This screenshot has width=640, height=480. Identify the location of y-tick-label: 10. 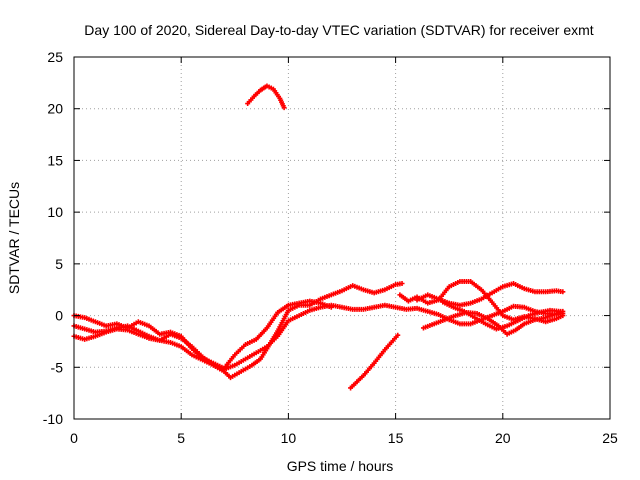
(55, 212).